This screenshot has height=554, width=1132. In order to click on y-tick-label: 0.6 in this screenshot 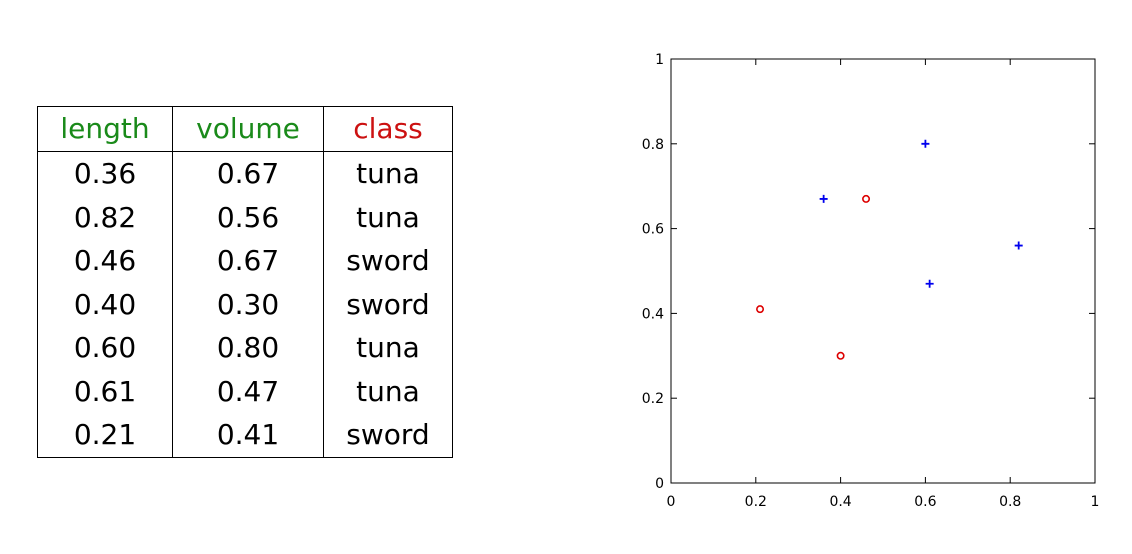, I will do `click(653, 230)`.